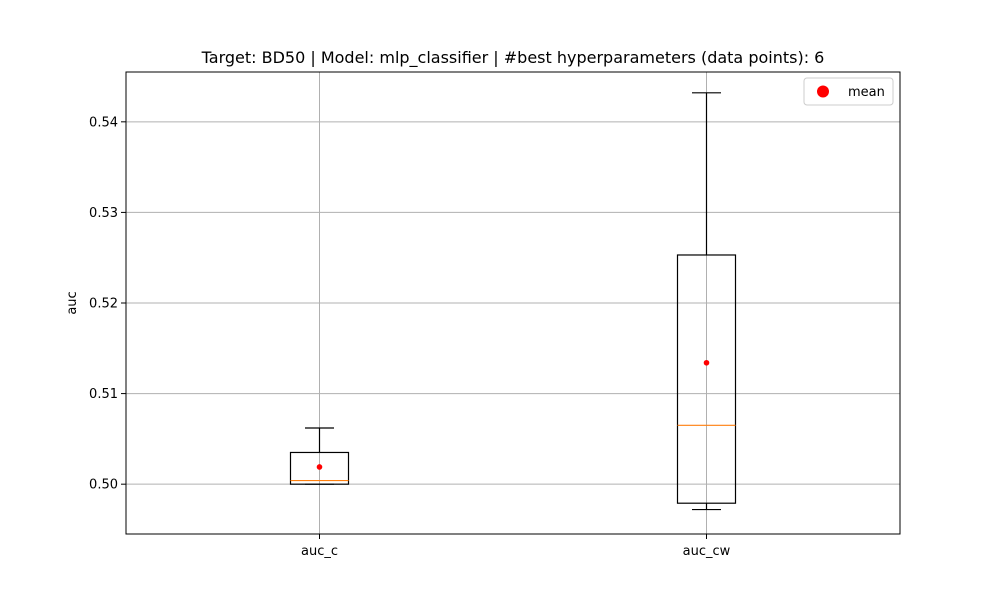  I want to click on y-tick-label: 0.52, so click(103, 304).